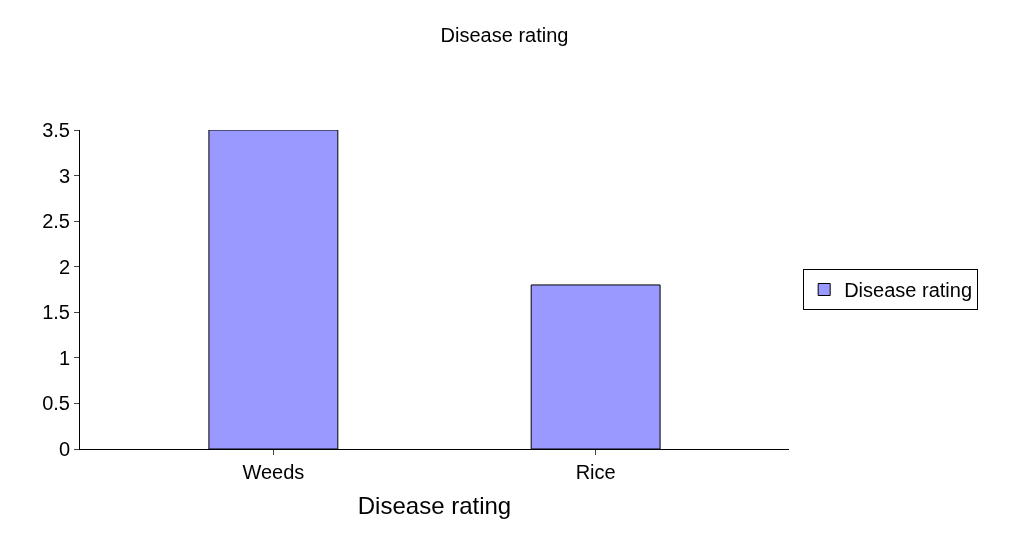 The width and height of the screenshot is (1009, 559). Describe the element at coordinates (64, 357) in the screenshot. I see `y-tick-label: 1` at that location.